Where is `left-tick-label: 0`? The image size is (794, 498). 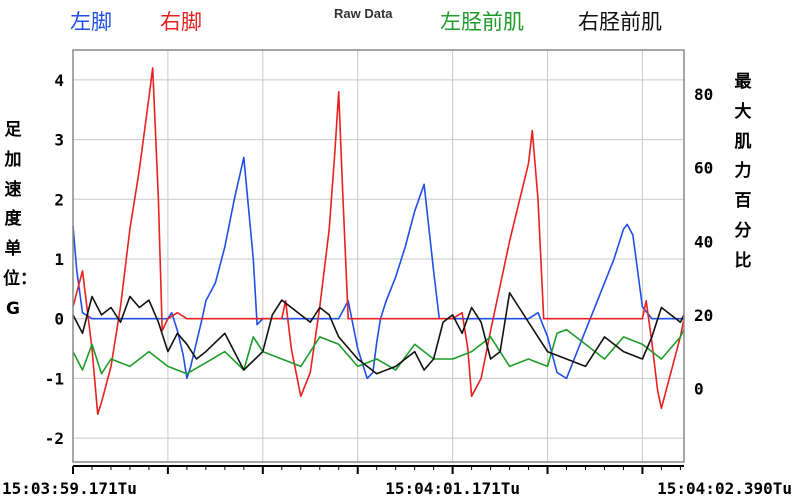 left-tick-label: 0 is located at coordinates (59, 319).